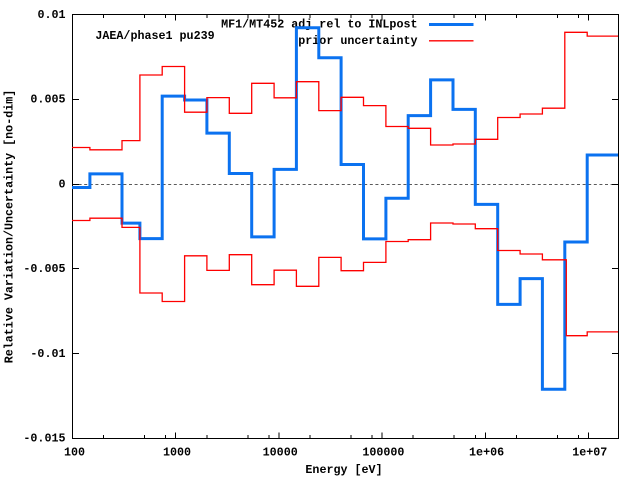 The image size is (640, 480). What do you see at coordinates (47, 354) in the screenshot?
I see `svg-text: -0.01` at bounding box center [47, 354].